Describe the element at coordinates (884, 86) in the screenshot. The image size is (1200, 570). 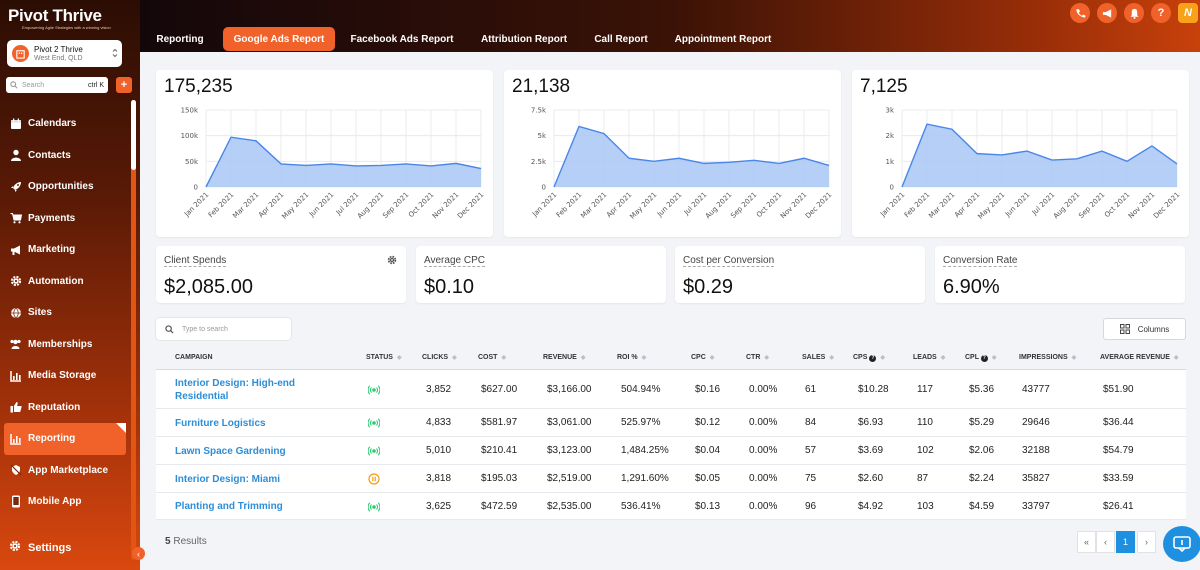
I see `chart-headline: 7,125` at that location.